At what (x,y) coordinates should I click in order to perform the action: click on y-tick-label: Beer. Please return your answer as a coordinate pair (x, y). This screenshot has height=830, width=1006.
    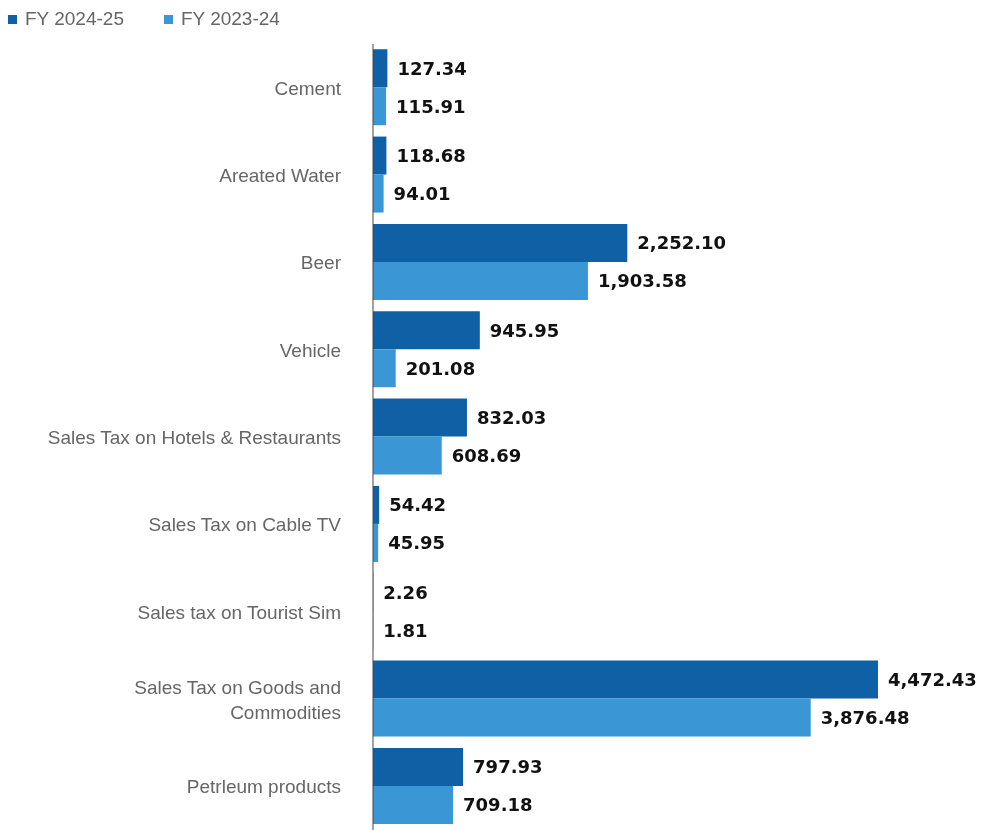
    Looking at the image, I should click on (321, 262).